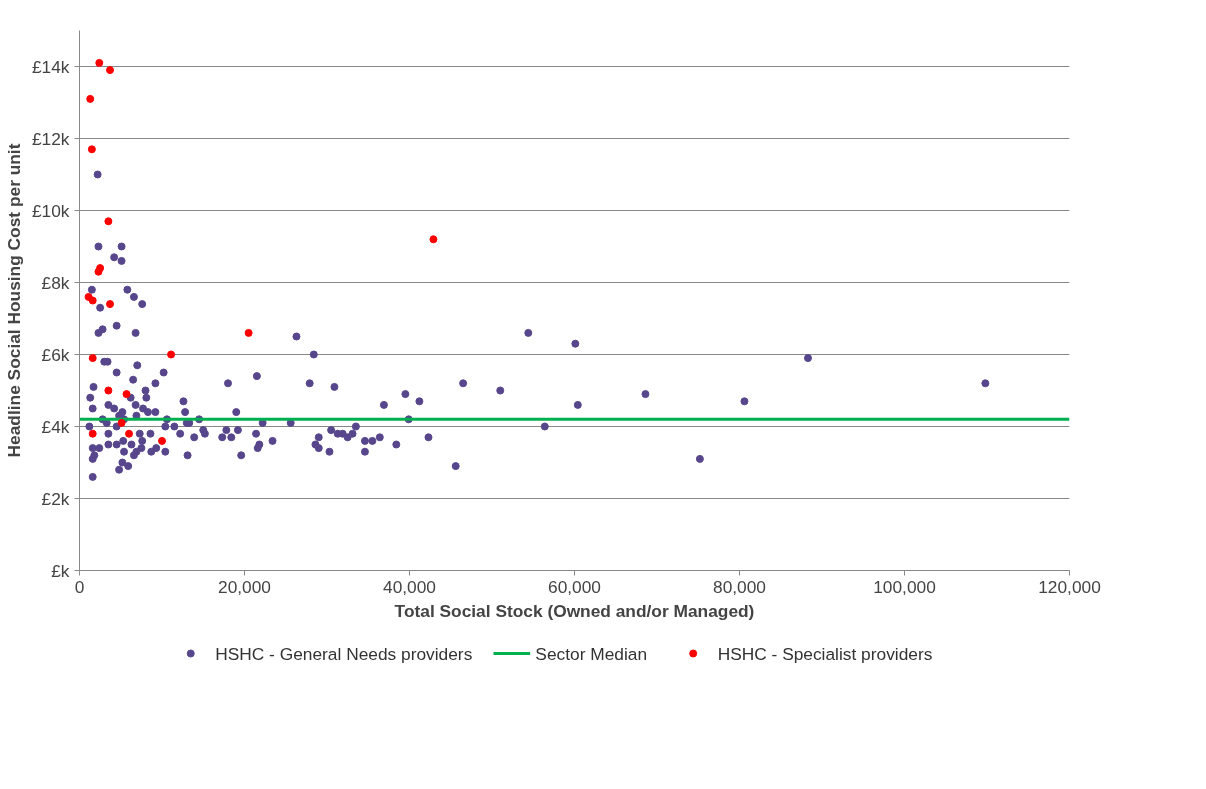 The width and height of the screenshot is (1206, 789). Describe the element at coordinates (79, 586) in the screenshot. I see `x-tick-label: 0` at that location.